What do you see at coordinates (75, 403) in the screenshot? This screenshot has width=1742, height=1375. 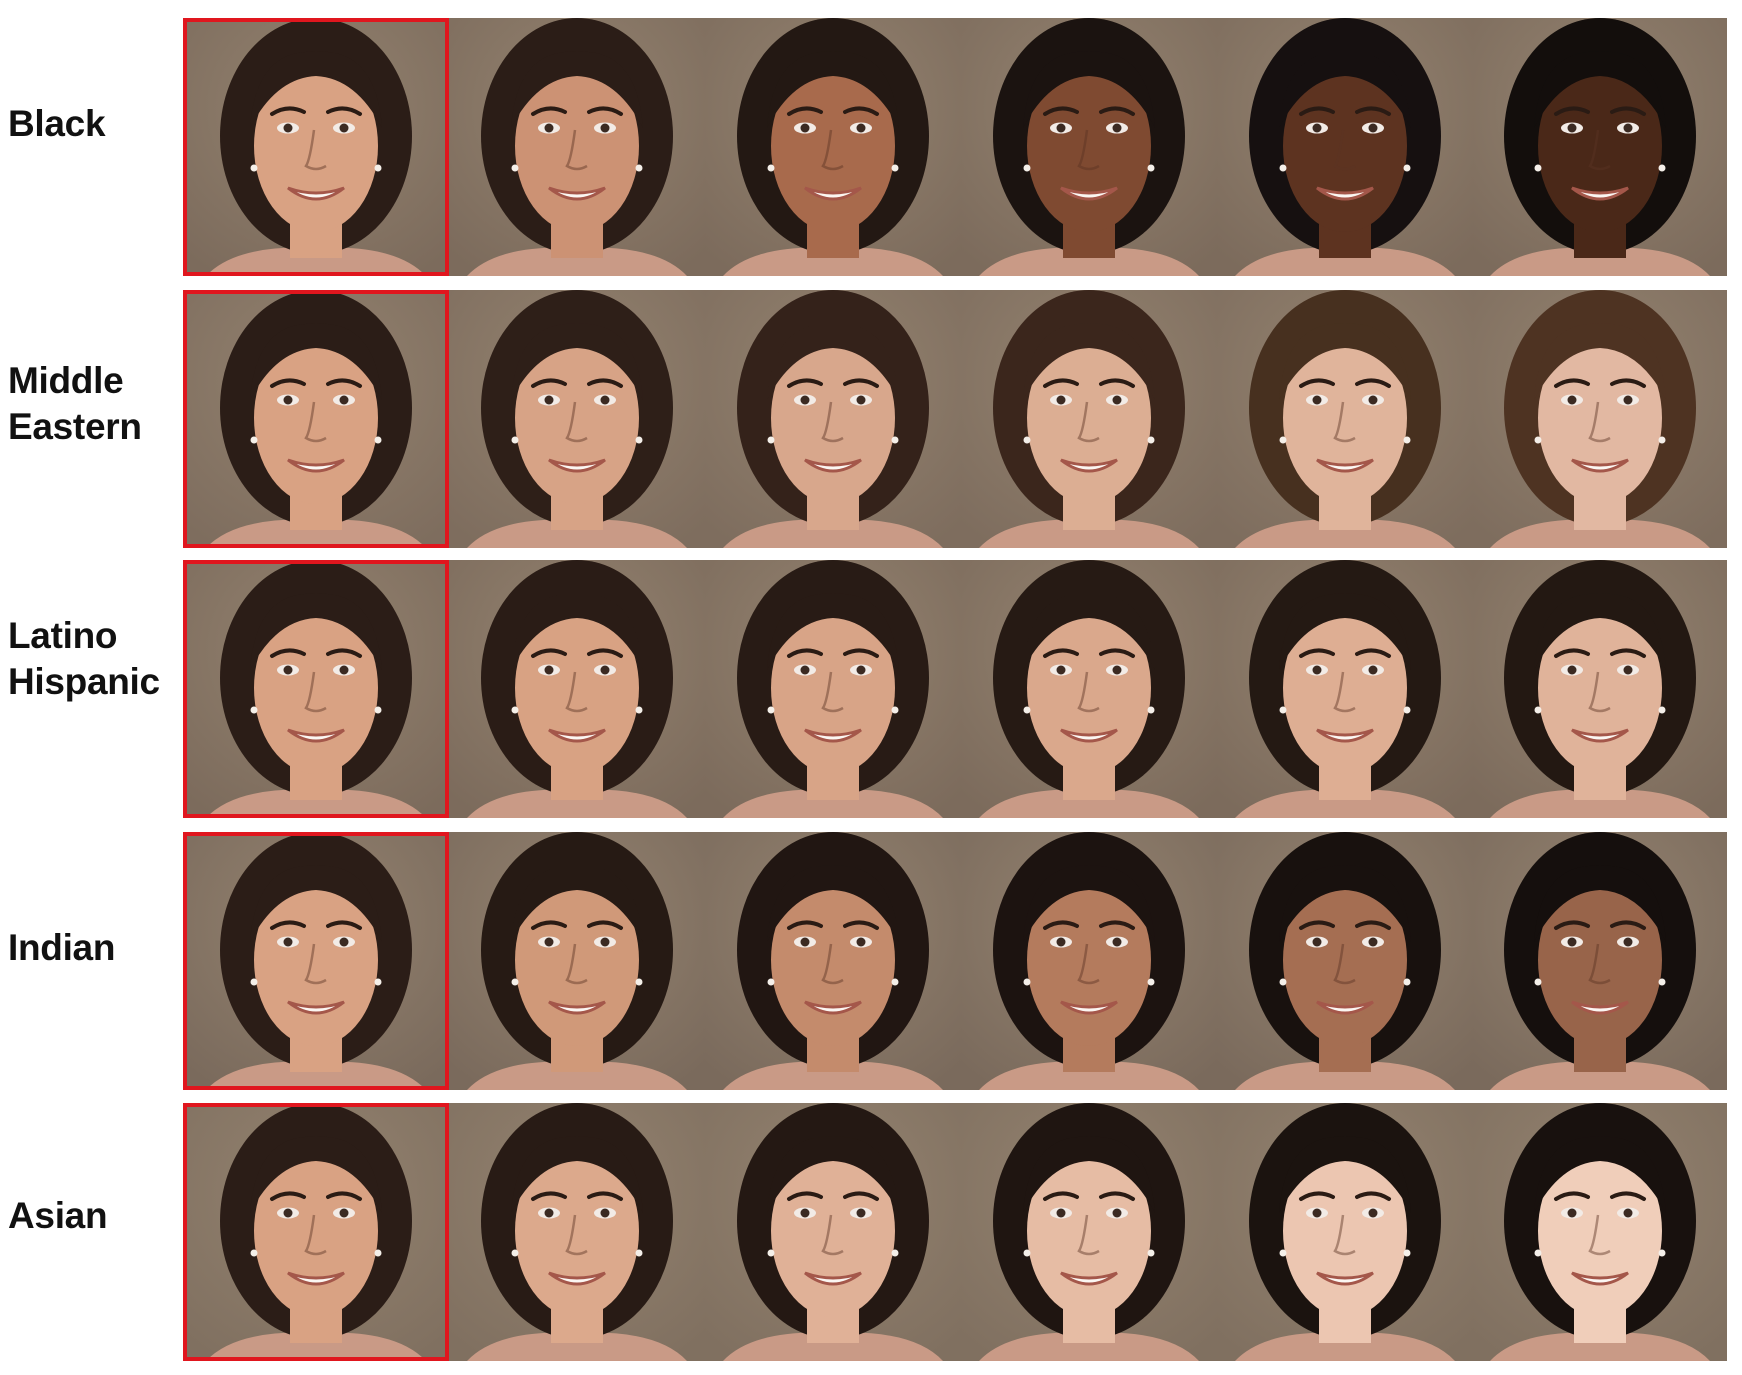 I see `row-label-middle-eastern: Middle Eastern` at bounding box center [75, 403].